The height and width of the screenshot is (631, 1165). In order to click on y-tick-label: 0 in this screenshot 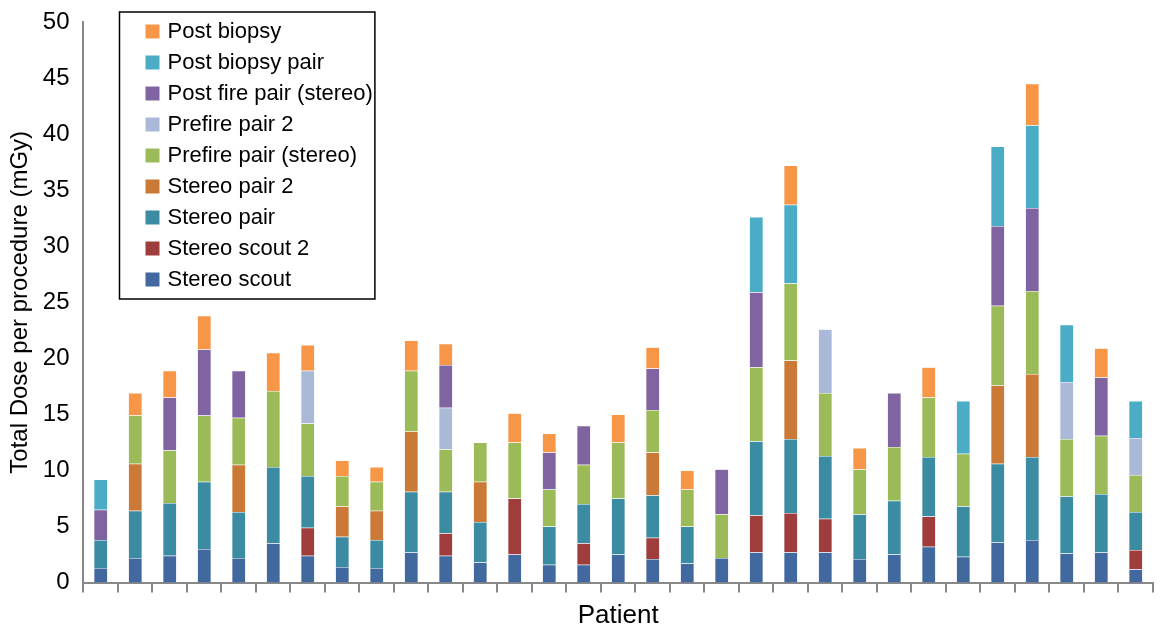, I will do `click(63, 581)`.